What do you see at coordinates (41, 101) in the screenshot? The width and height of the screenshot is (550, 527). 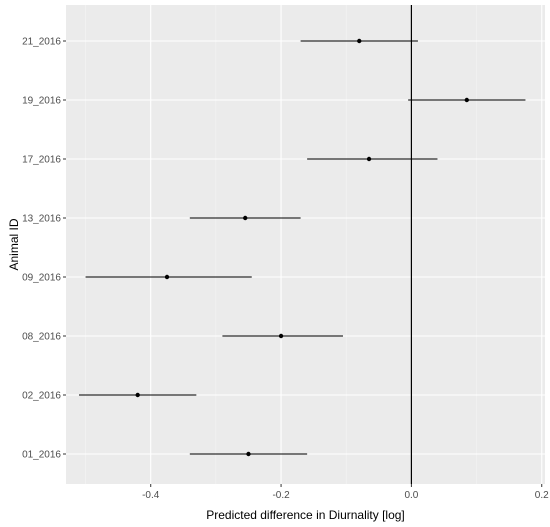 I see `y-tick-label: 19_2016` at bounding box center [41, 101].